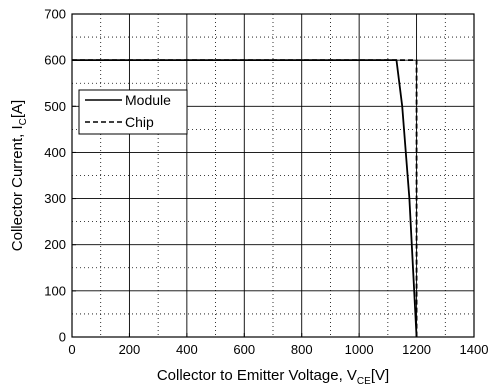 The width and height of the screenshot is (489, 387). What do you see at coordinates (55, 14) in the screenshot?
I see `y-tick-label: 700` at bounding box center [55, 14].